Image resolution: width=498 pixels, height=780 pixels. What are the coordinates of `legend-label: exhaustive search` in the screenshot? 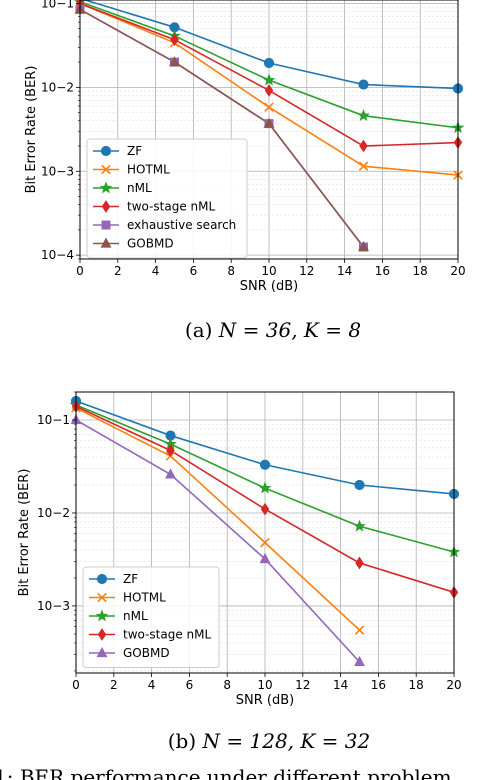 It's located at (181, 225).